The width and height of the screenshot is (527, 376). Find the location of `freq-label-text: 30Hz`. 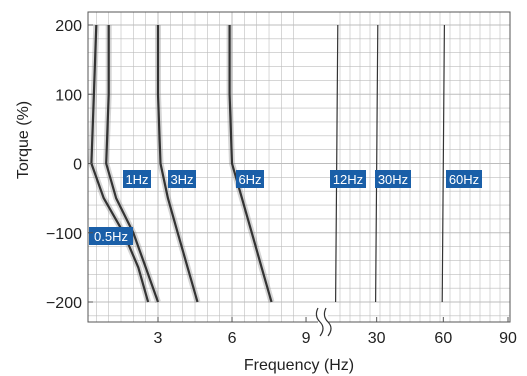

freq-label-text: 30Hz is located at coordinates (393, 179).